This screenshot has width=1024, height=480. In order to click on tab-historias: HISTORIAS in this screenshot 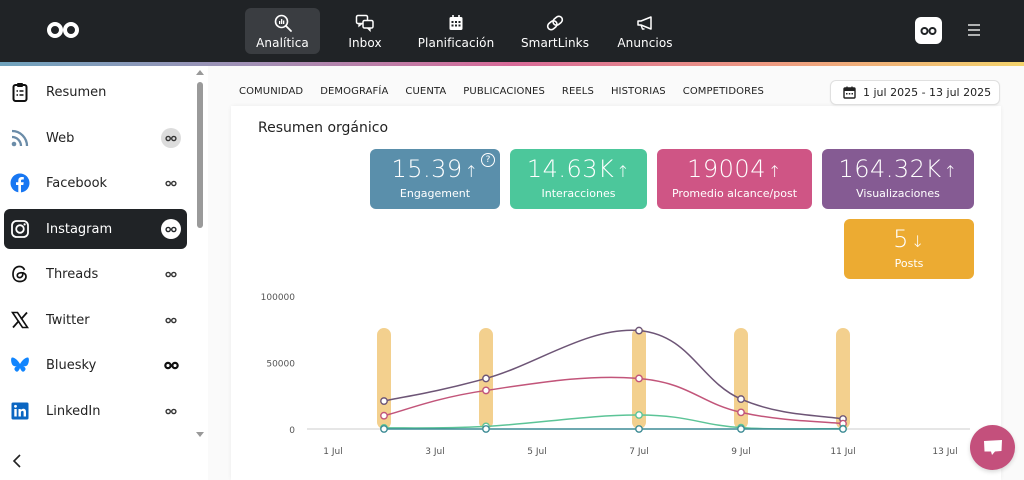, I will do `click(638, 91)`.